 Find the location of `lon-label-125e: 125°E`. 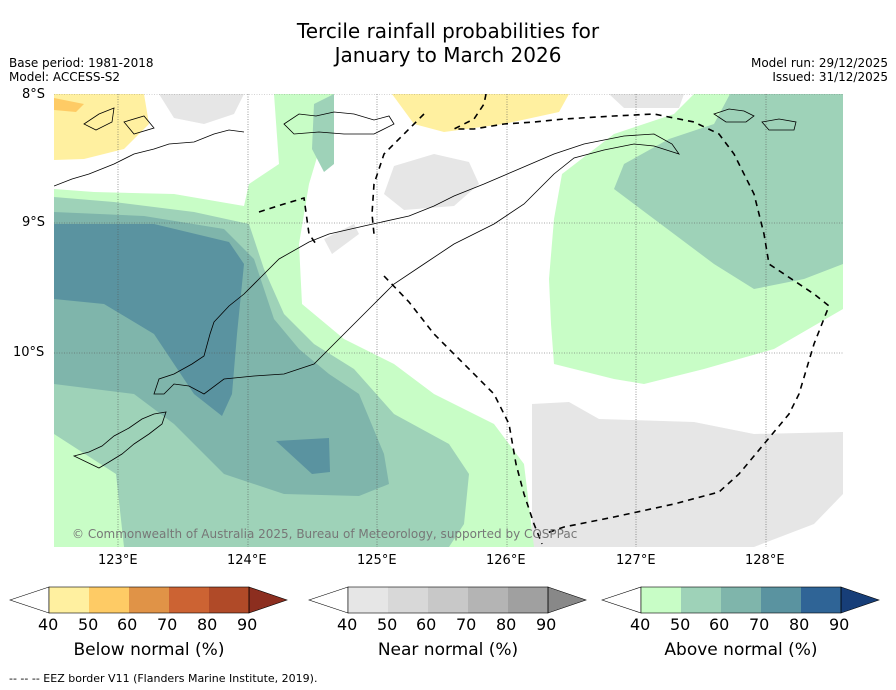

lon-label-125e: 125°E is located at coordinates (377, 560).